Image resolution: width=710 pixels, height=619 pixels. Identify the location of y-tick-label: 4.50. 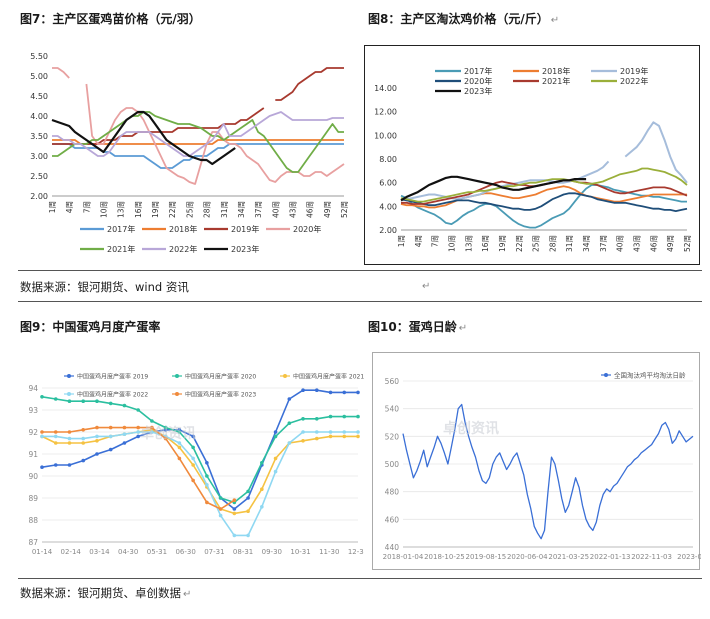
(39, 96).